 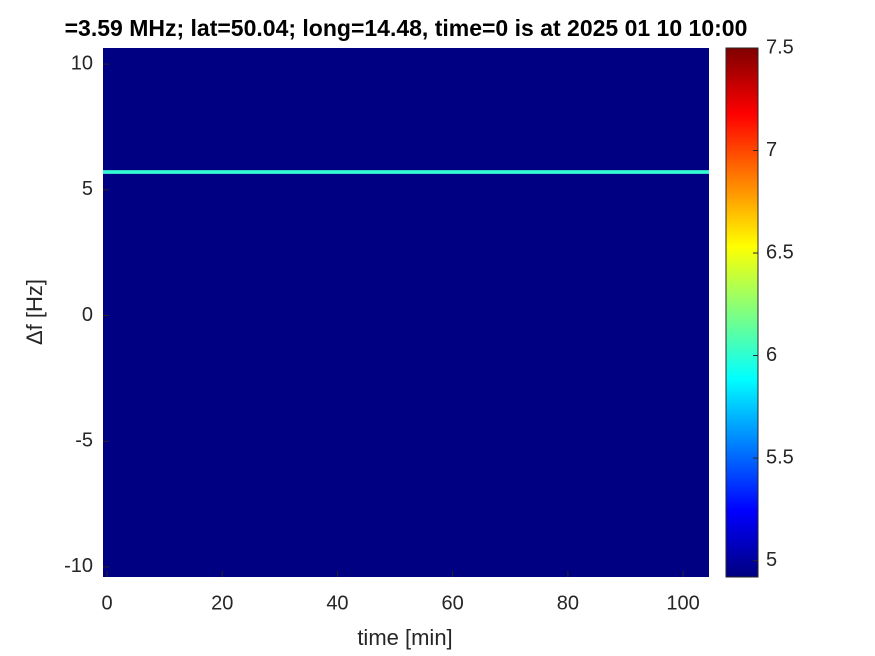 I want to click on x-axis-label: time [min], so click(x=404, y=637).